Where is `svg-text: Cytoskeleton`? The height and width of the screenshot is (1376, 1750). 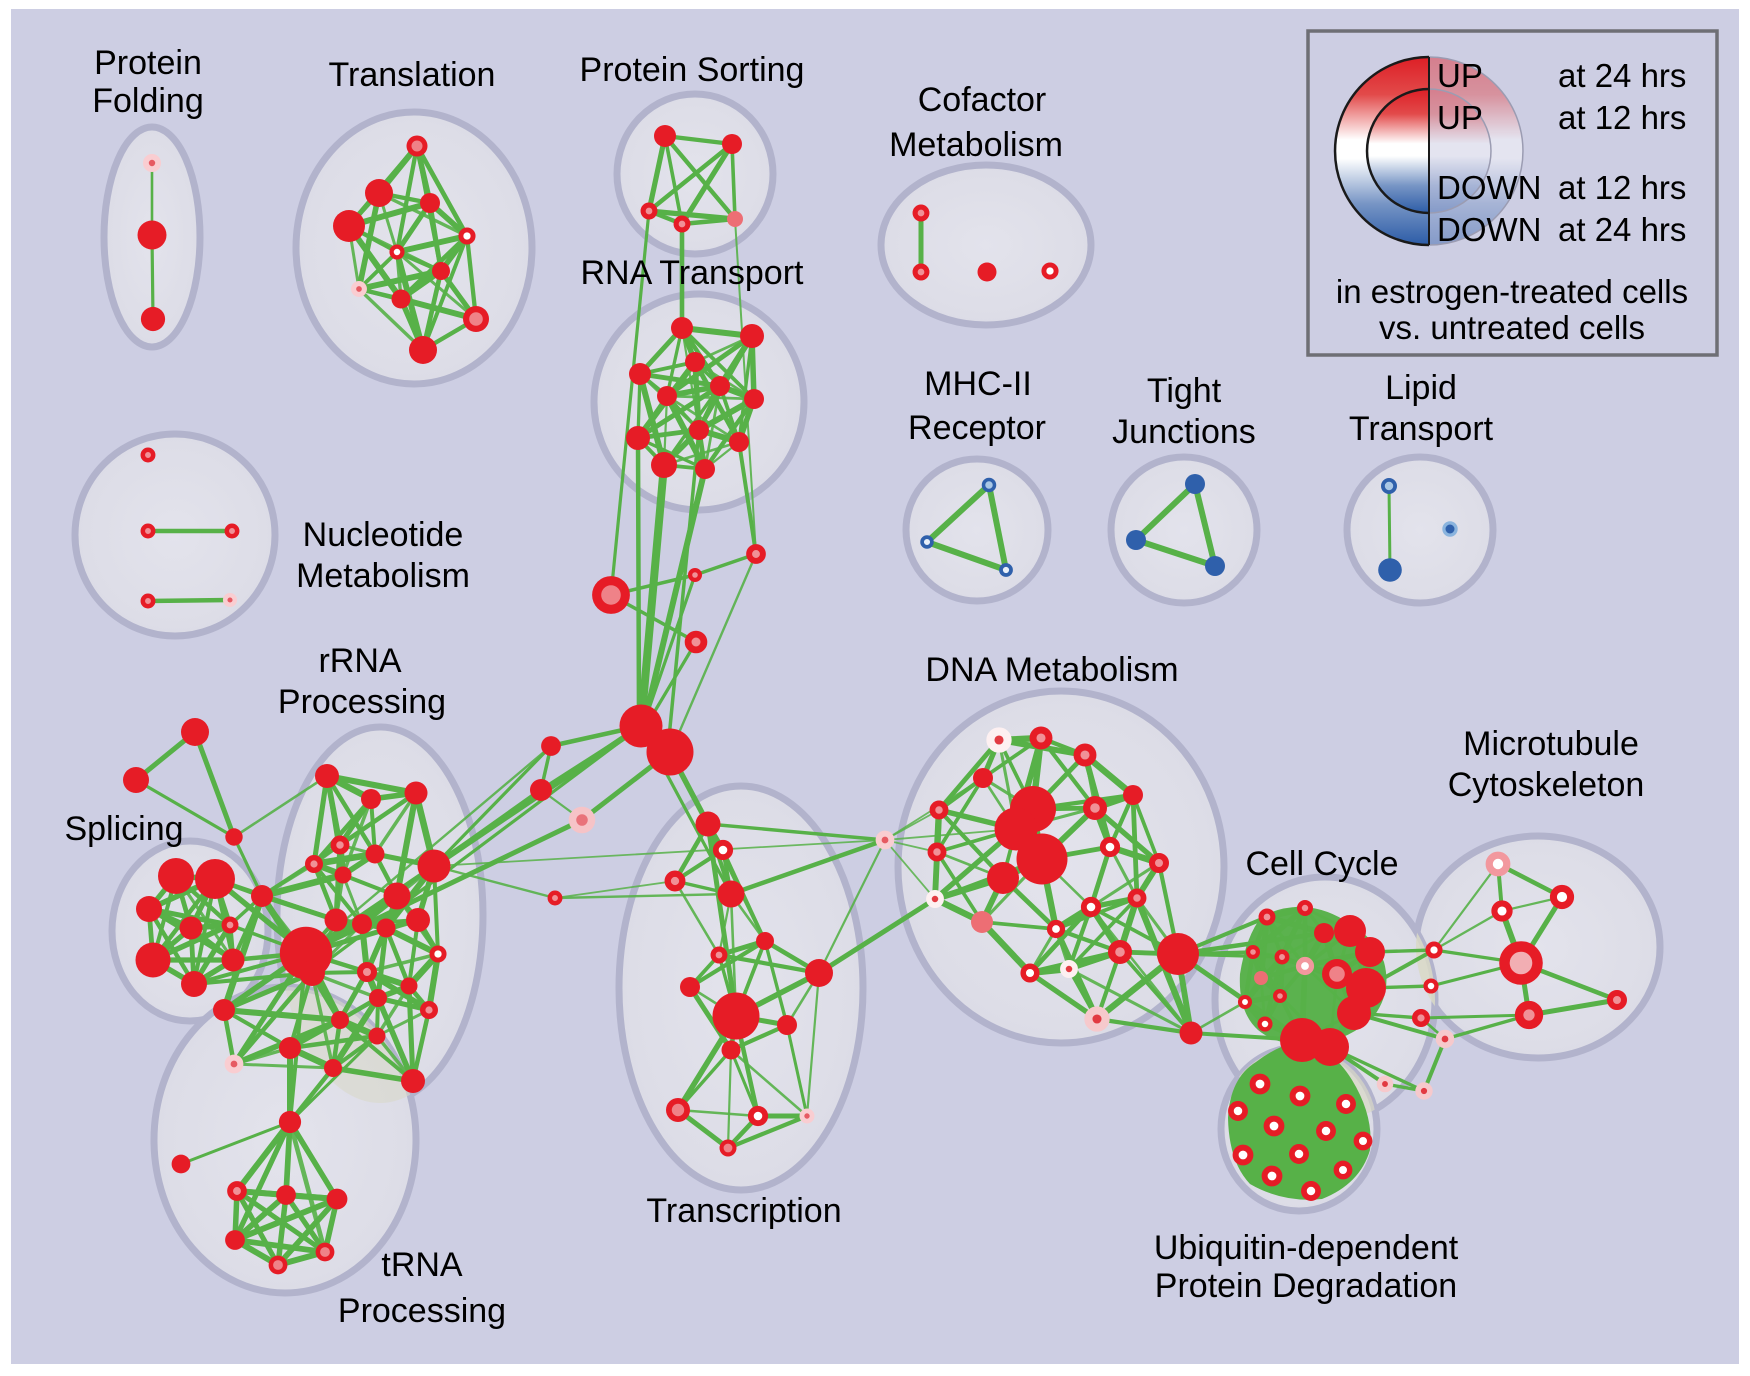
svg-text: Cytoskeleton is located at coordinates (1546, 785).